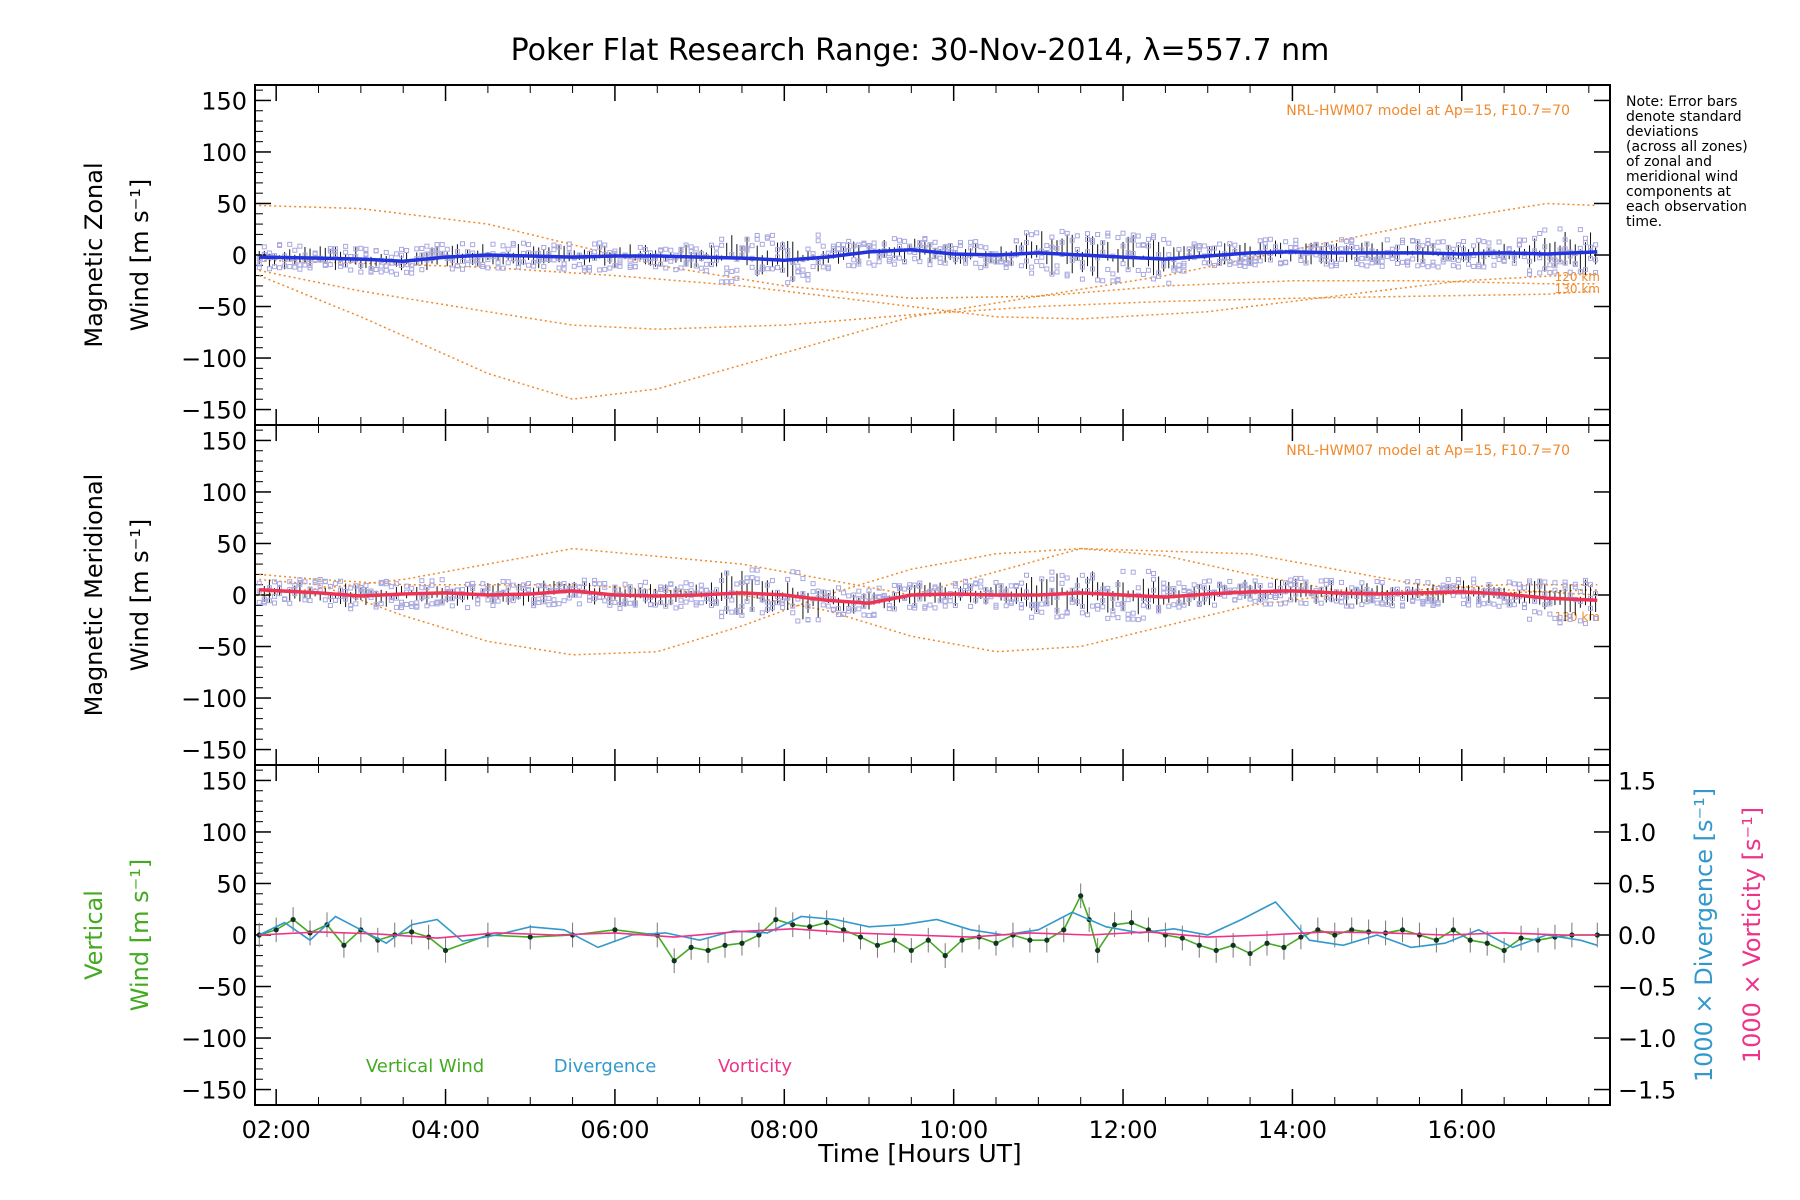 The width and height of the screenshot is (1800, 1200). What do you see at coordinates (1292, 1130) in the screenshot?
I see `x-tick-label: 14:00` at bounding box center [1292, 1130].